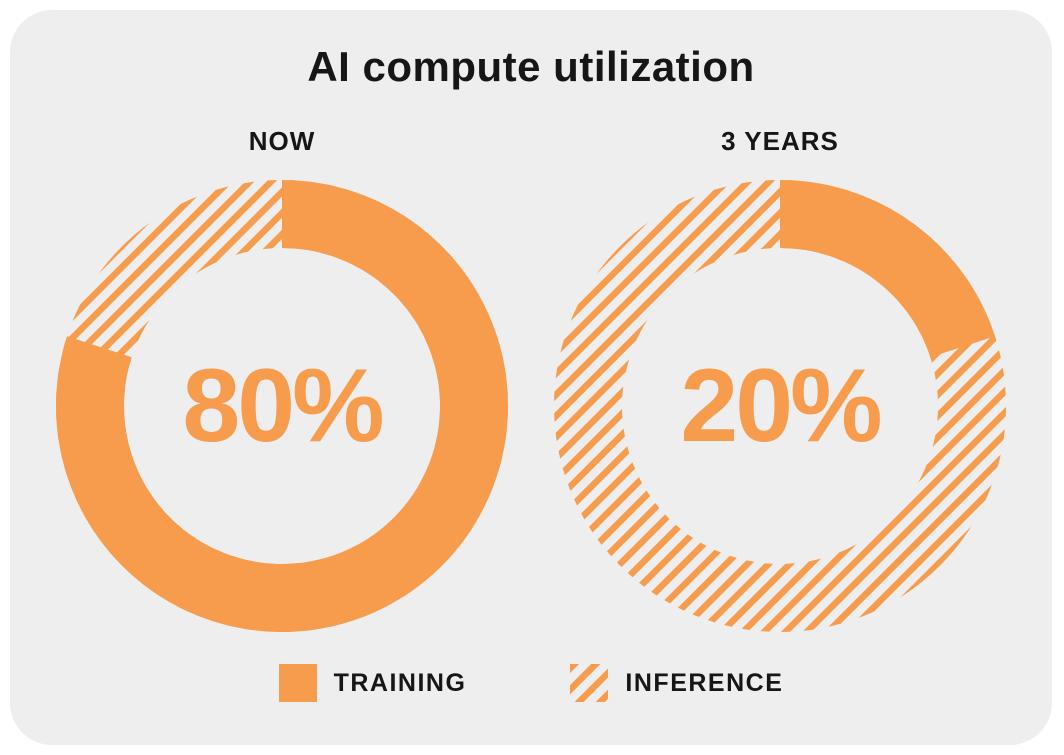 Image resolution: width=1064 pixels, height=755 pixels. I want to click on chart-title: AI compute utilization, so click(531, 66).